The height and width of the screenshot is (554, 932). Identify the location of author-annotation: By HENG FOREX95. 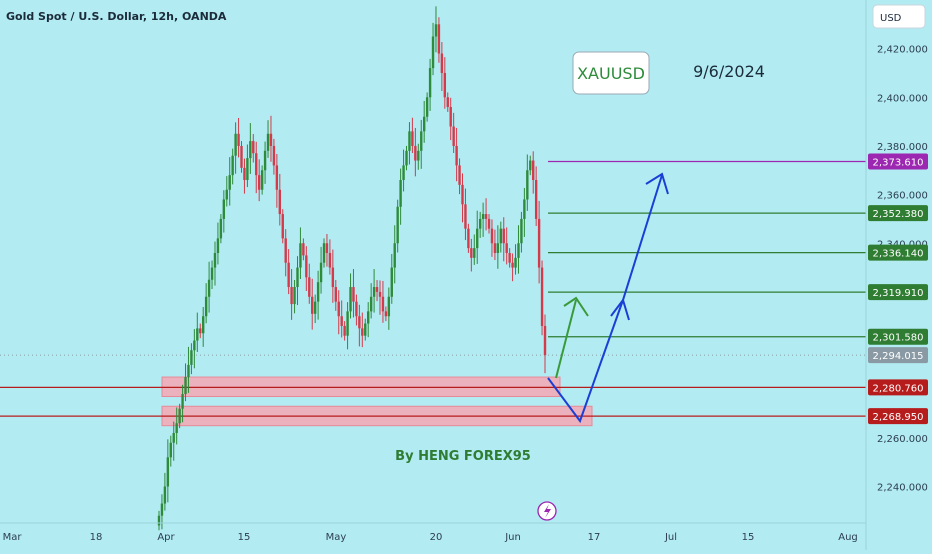
(463, 456).